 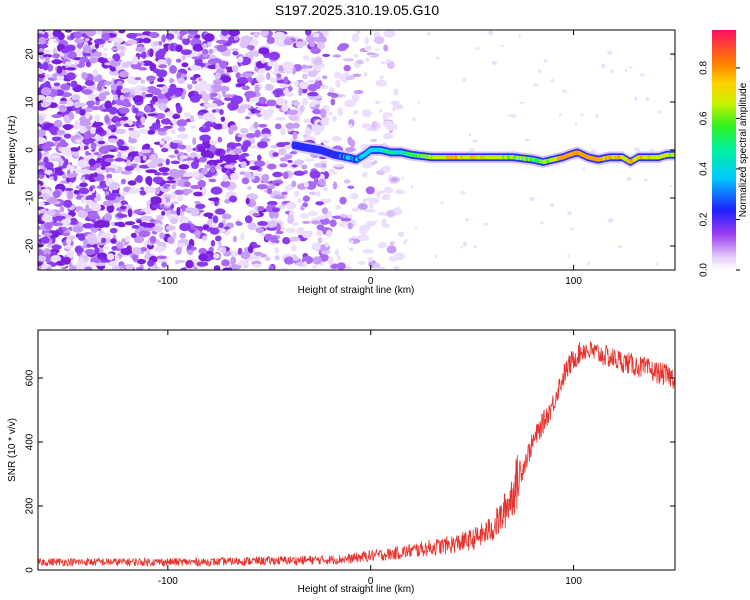 I want to click on colorbar-ticks: 0.0 0.2 0.4 0.6 0.8, so click(x=719, y=169).